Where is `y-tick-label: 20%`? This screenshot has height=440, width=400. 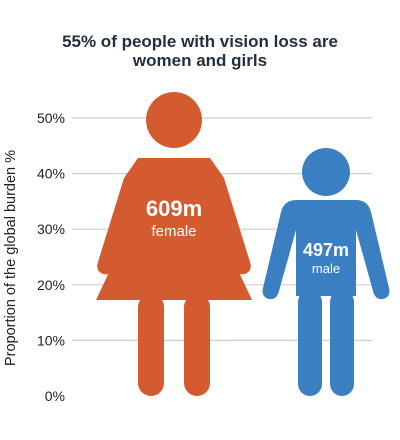 y-tick-label: 20% is located at coordinates (51, 285).